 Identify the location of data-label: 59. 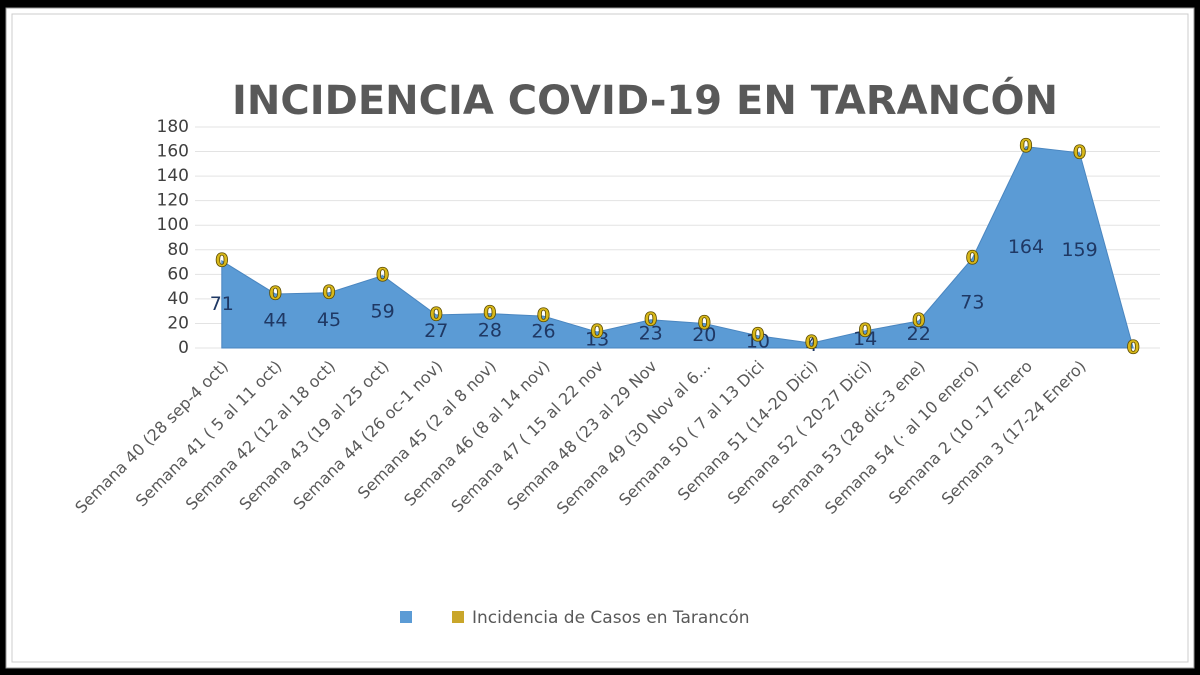
(383, 311).